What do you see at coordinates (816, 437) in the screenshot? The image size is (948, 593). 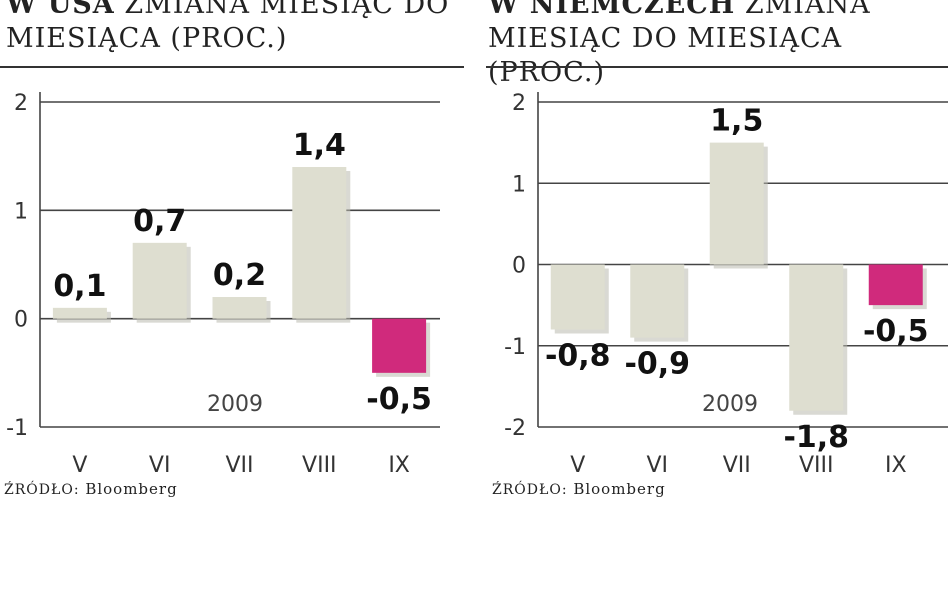 I see `data-label: -1,8` at bounding box center [816, 437].